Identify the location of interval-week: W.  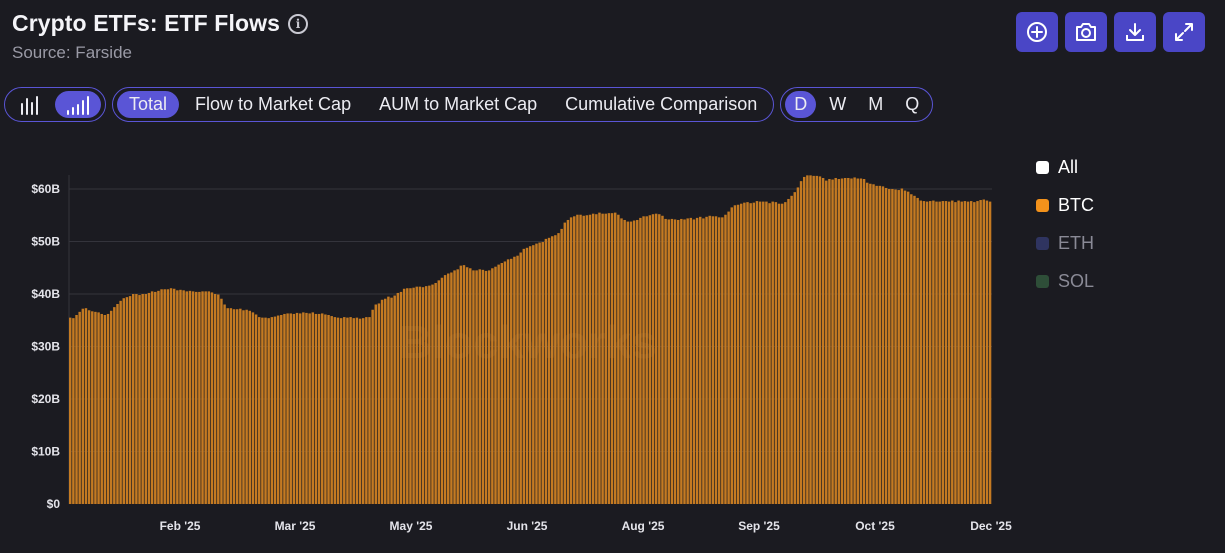
(838, 104).